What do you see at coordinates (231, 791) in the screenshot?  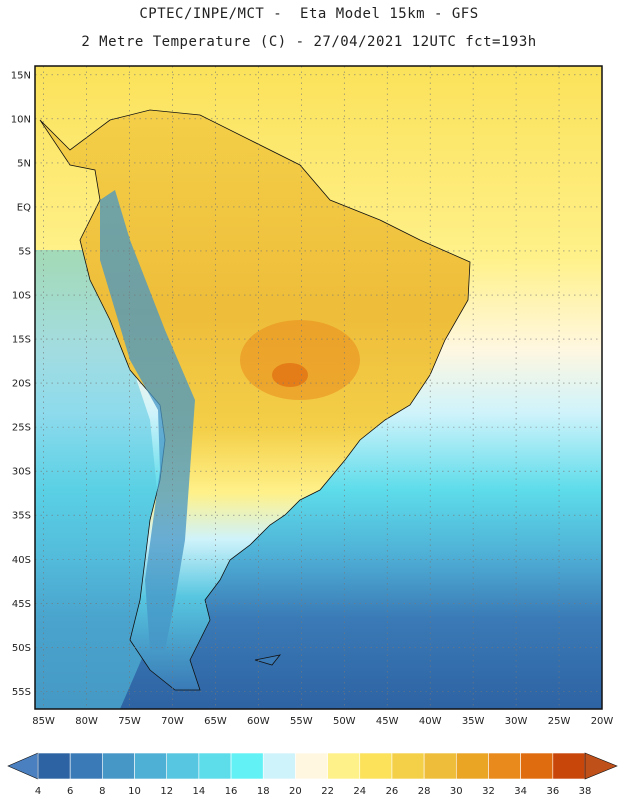 I see `colorbar-tick-label: 16` at bounding box center [231, 791].